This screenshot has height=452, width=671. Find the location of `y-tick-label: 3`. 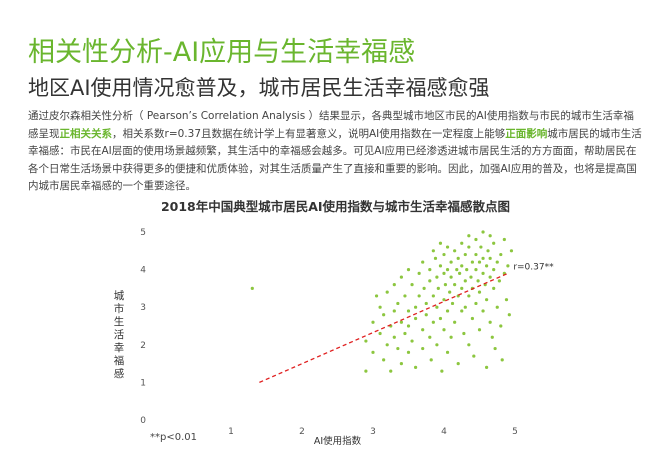

y-tick-label: 3 is located at coordinates (143, 308).